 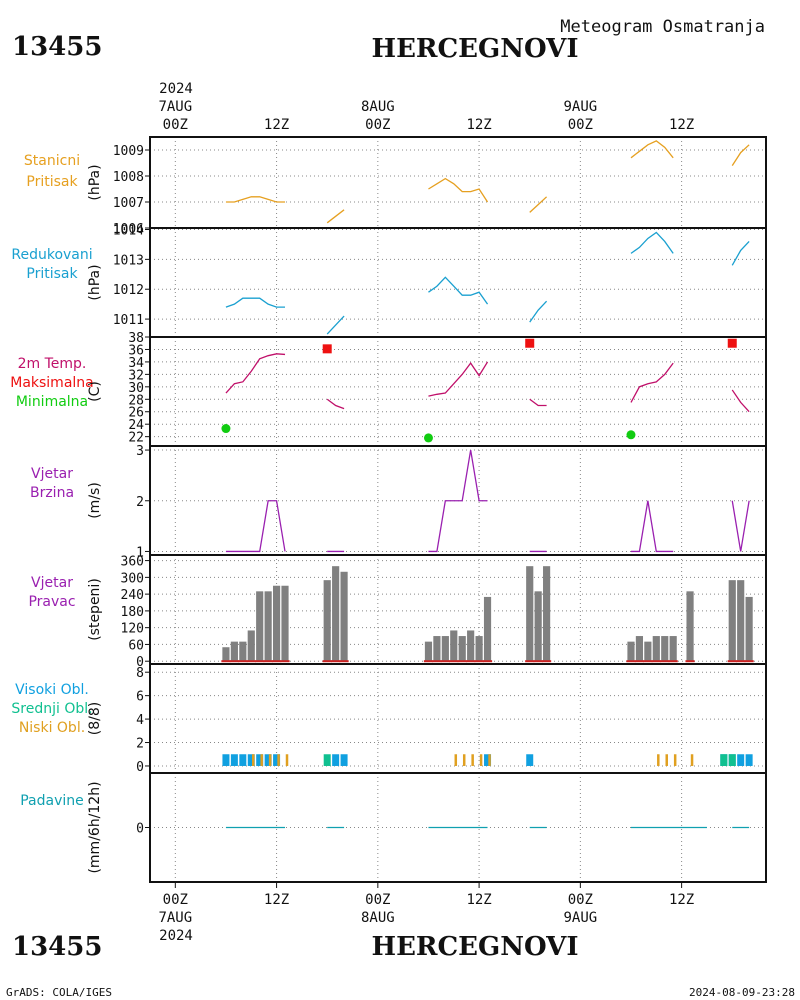 I want to click on y-tick-label: 36, so click(x=136, y=350).